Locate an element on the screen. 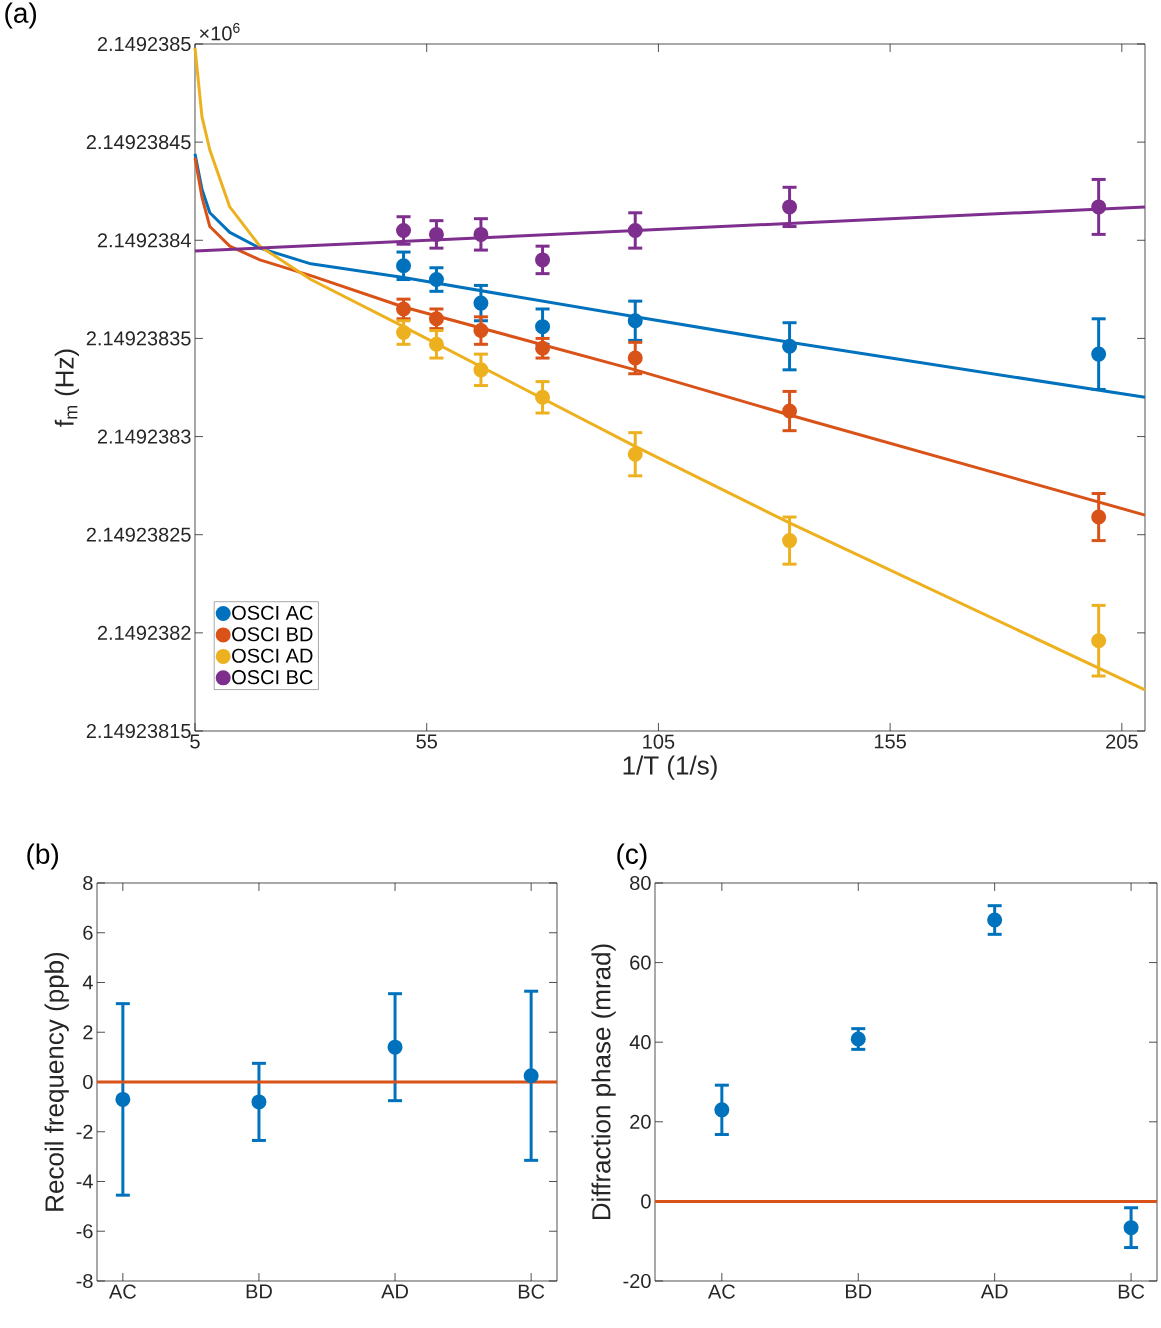  y-tick-label: 2 is located at coordinates (88, 1032).